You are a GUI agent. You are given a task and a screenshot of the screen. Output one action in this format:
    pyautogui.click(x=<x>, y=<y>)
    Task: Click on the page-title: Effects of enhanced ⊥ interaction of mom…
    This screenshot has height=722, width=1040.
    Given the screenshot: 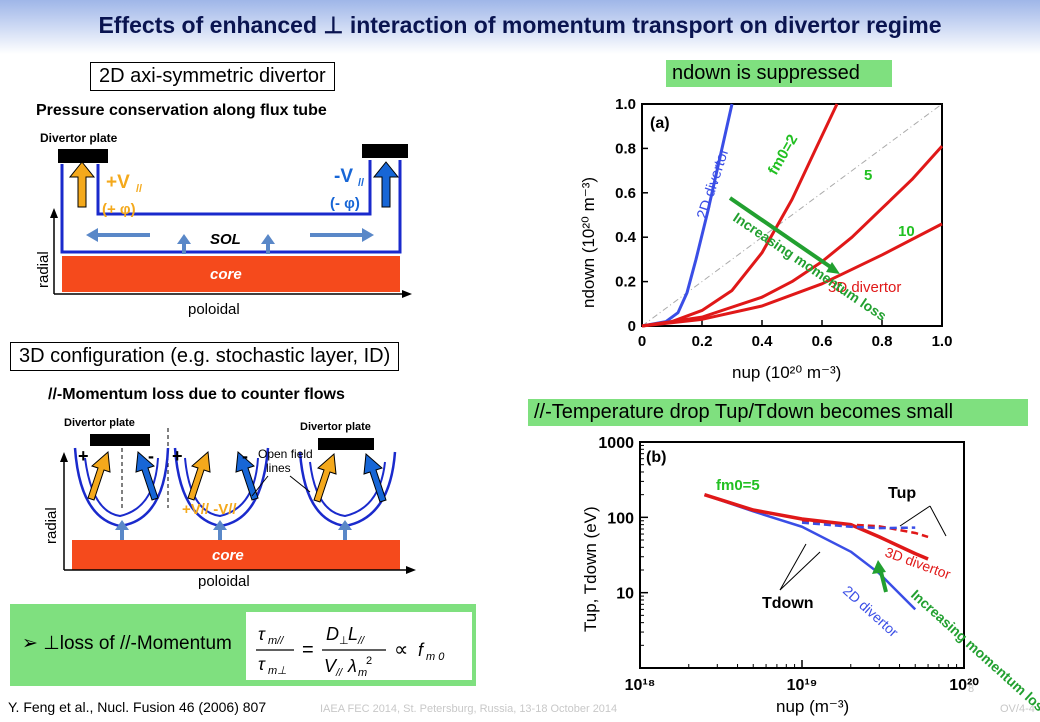 What is the action you would take?
    pyautogui.click(x=520, y=25)
    